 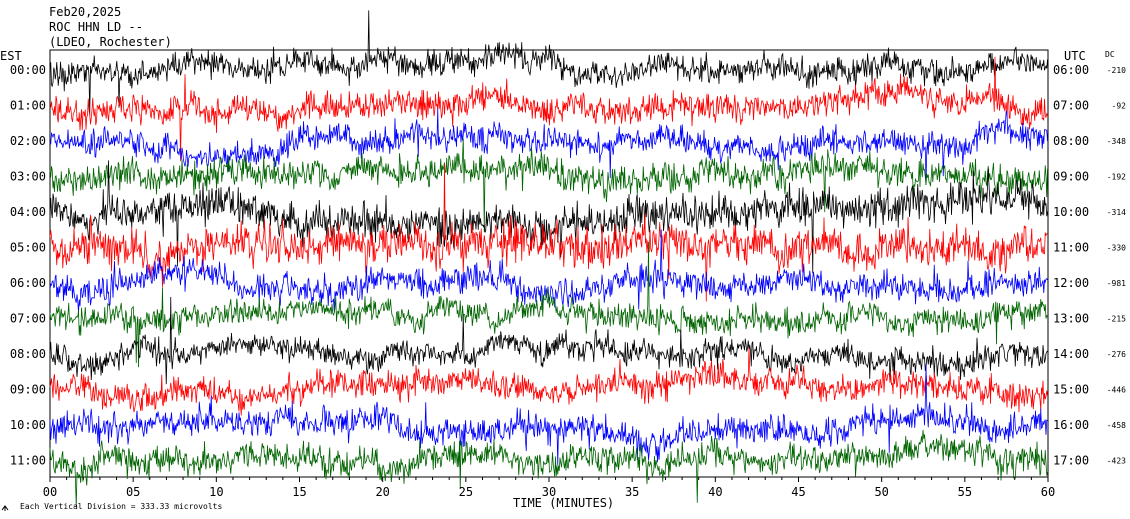 I want to click on est-hour-label: 05:00, so click(x=28, y=248).